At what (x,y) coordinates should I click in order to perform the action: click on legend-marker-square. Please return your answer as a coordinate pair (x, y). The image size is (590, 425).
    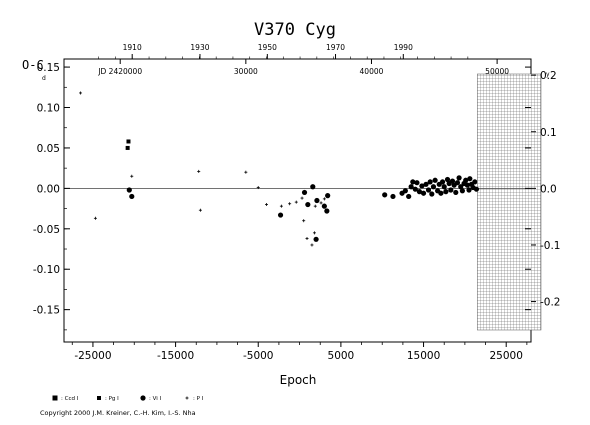
    Looking at the image, I should click on (55, 398).